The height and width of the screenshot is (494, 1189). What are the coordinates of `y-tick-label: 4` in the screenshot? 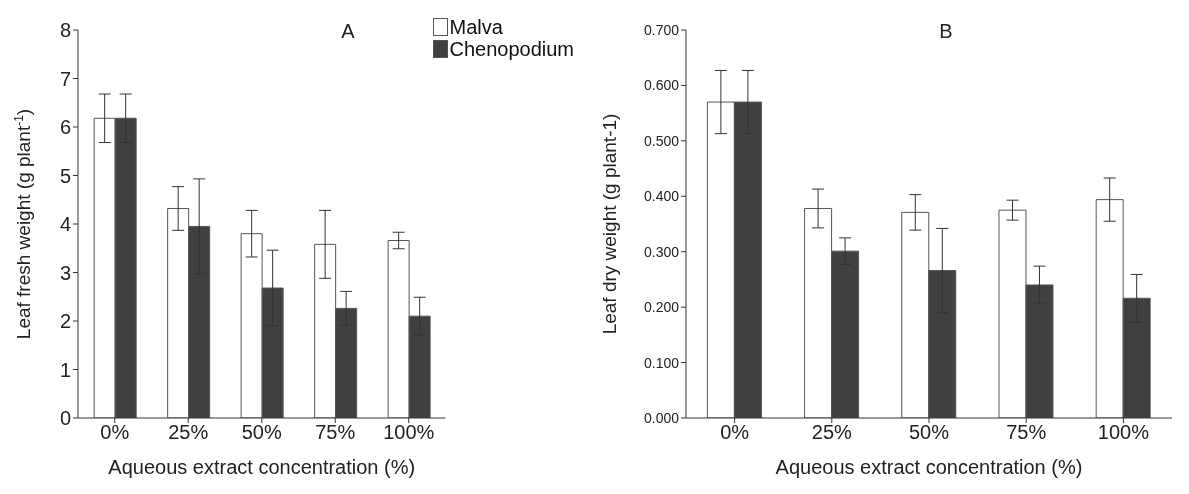 It's located at (65, 224).